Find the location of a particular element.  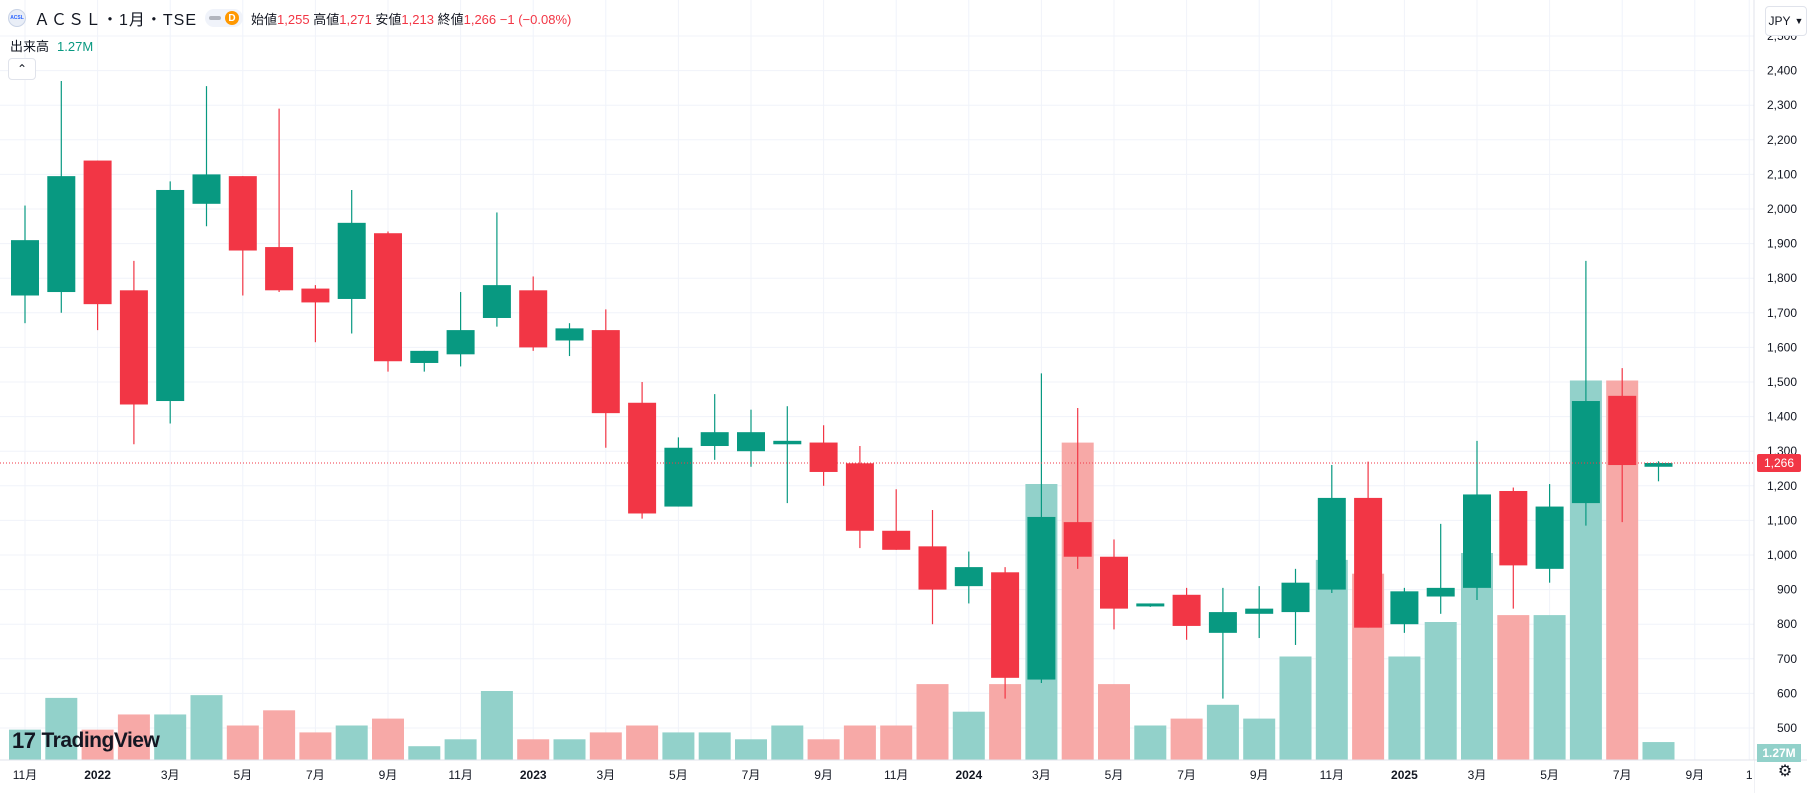

eye-icon is located at coordinates (215, 18).